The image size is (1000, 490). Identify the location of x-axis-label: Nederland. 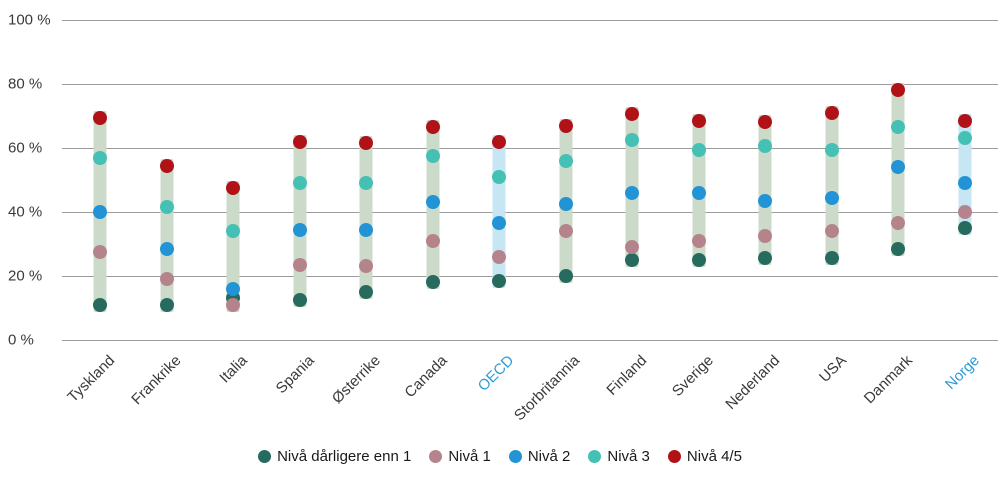
(753, 382).